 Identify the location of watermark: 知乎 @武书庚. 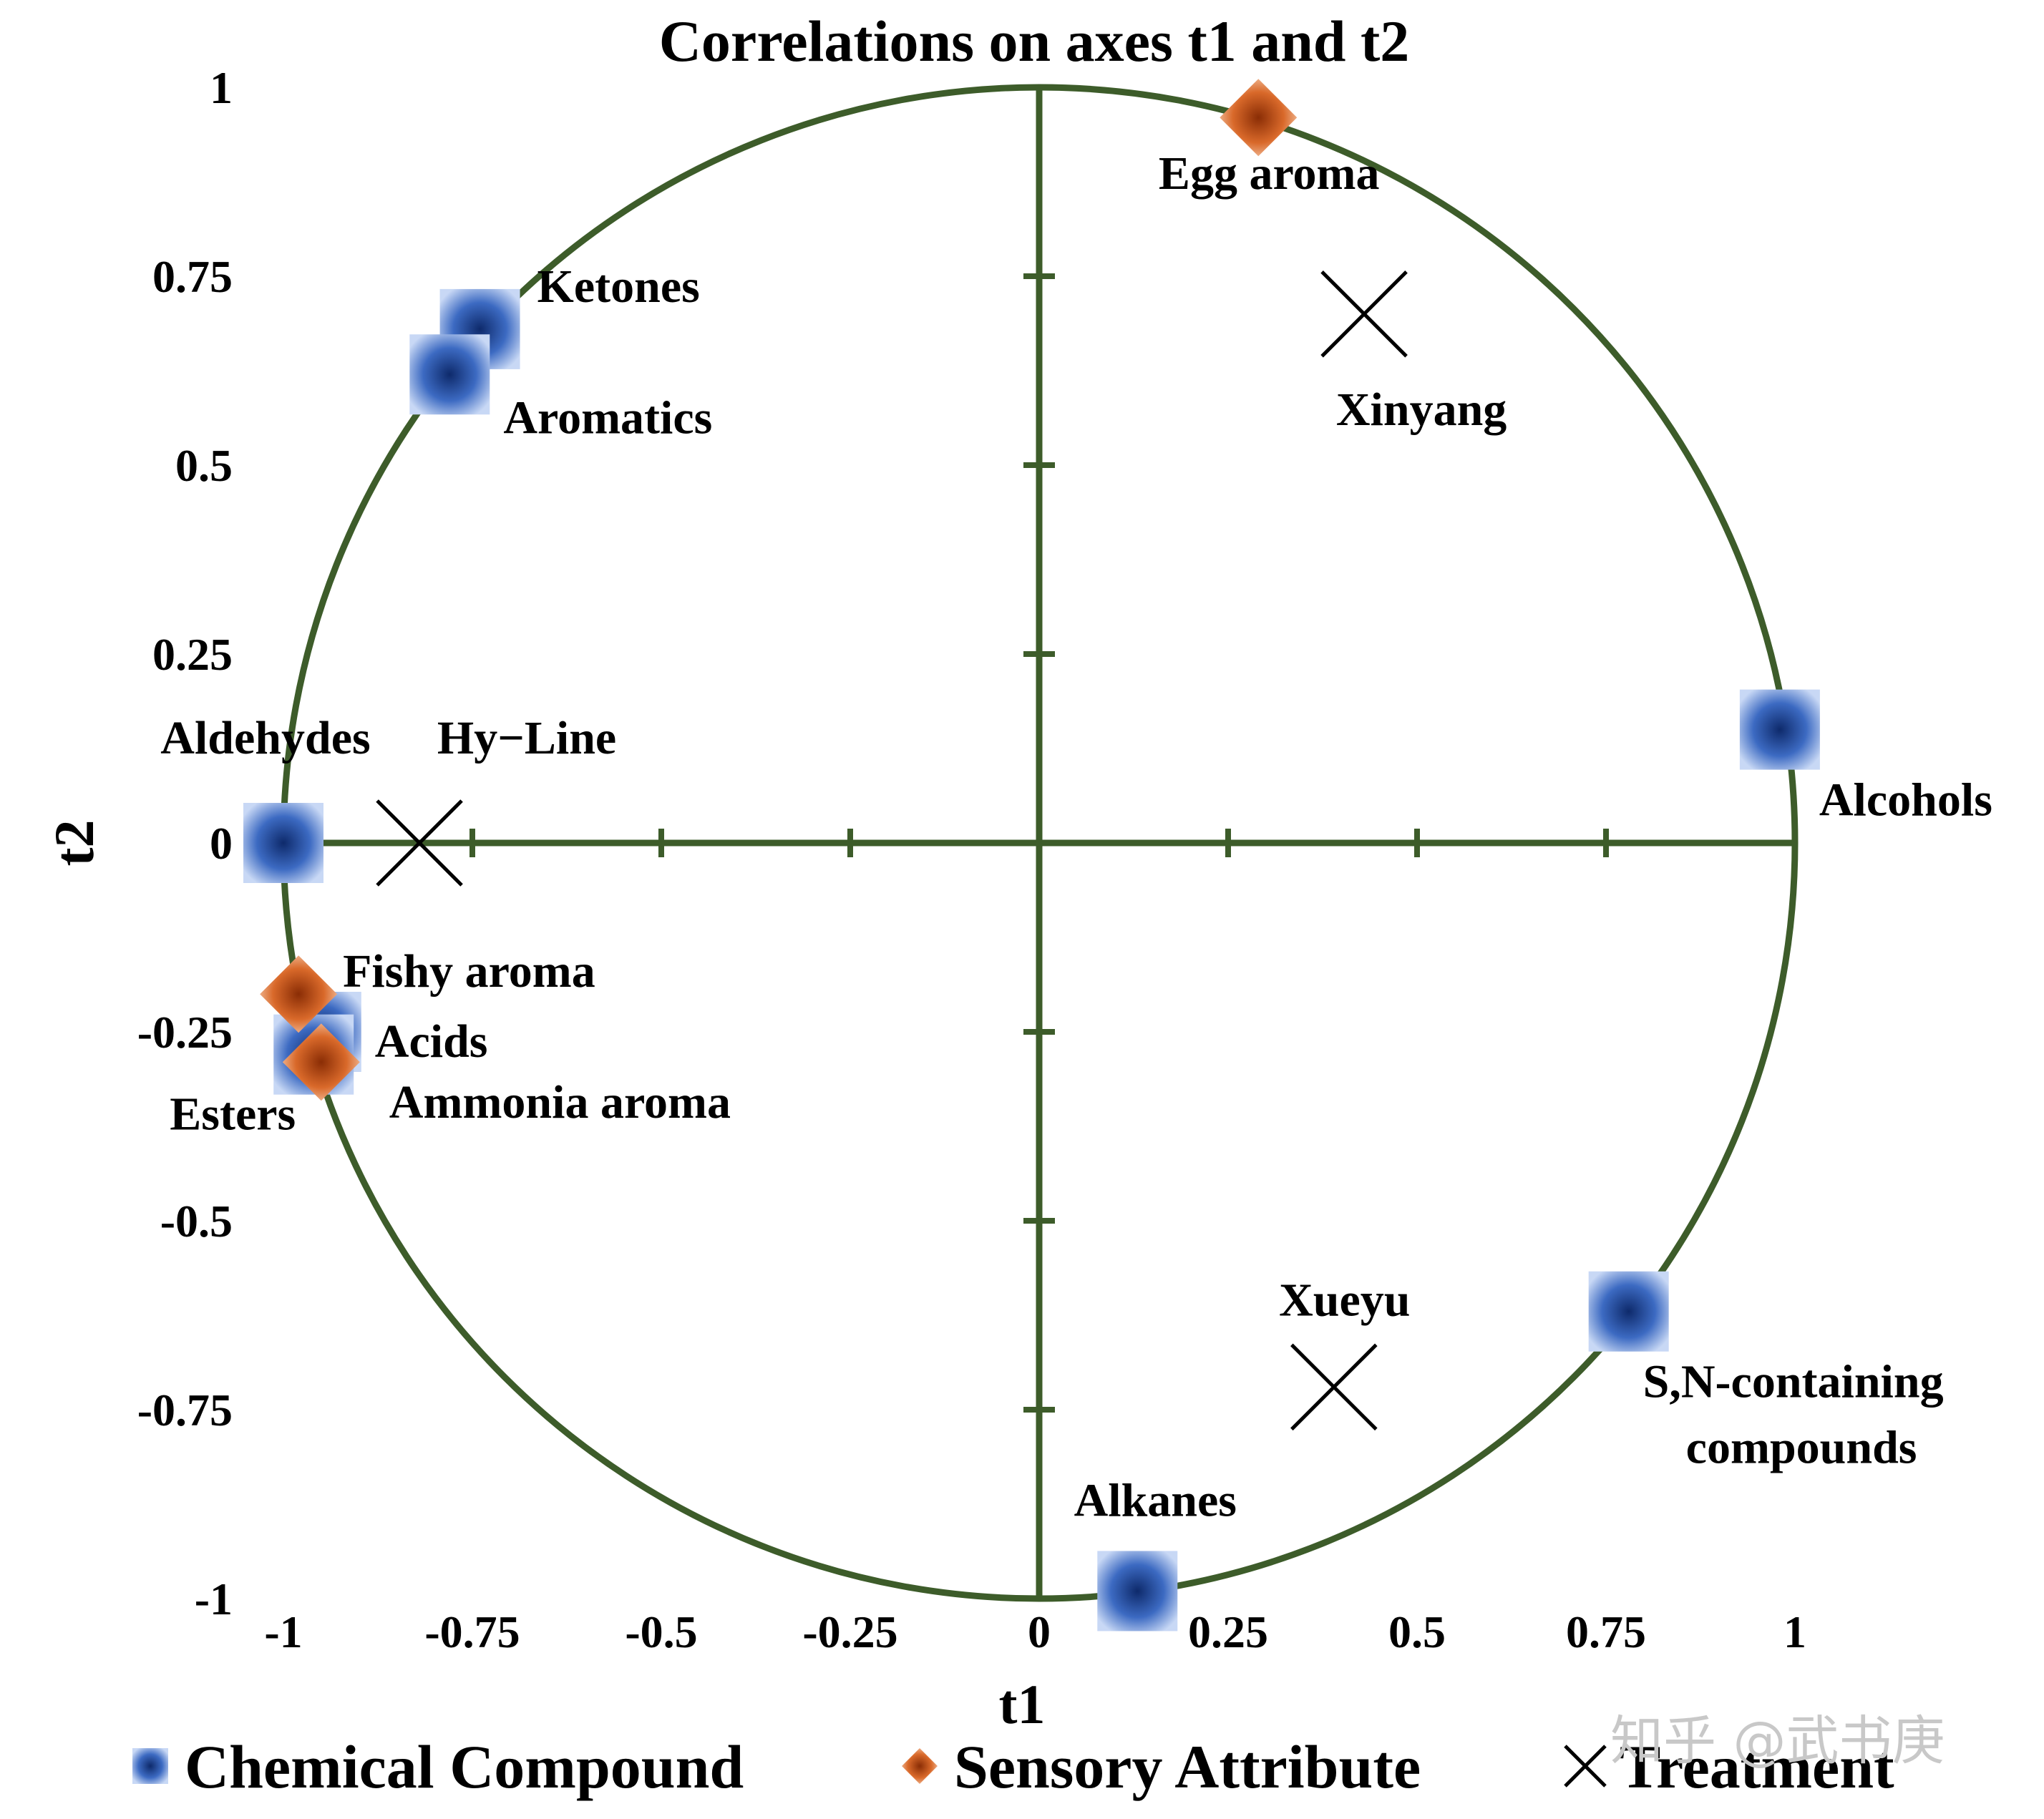
(1777, 1741).